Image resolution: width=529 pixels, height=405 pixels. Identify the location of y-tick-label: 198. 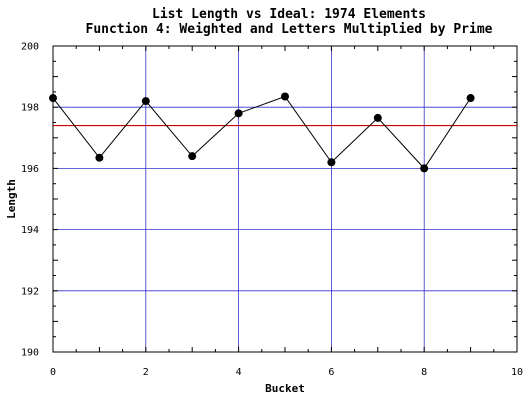
(30, 108).